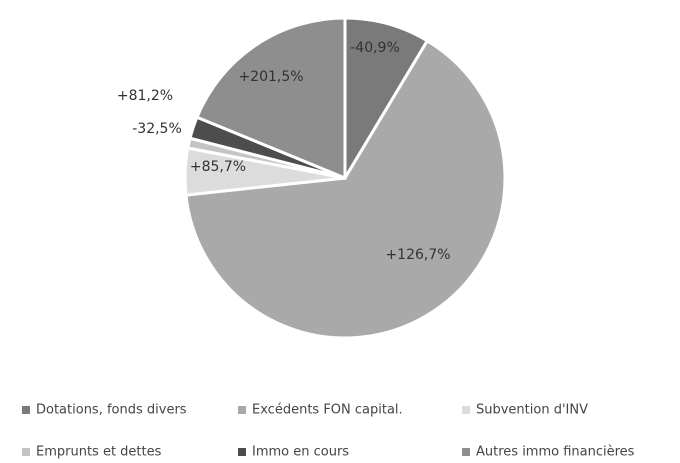  What do you see at coordinates (375, 48) in the screenshot?
I see `slice-label: -40,9%` at bounding box center [375, 48].